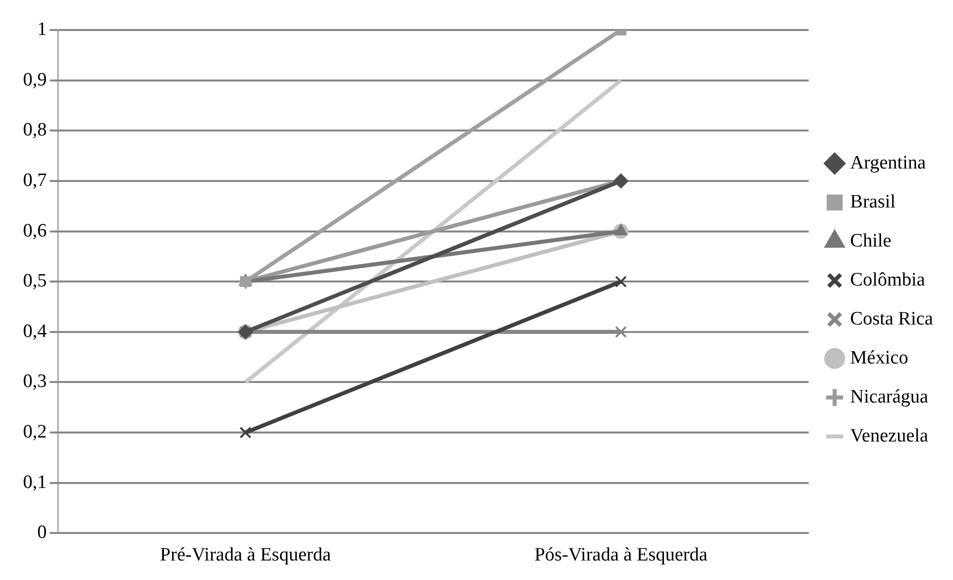 The image size is (953, 580). I want to click on y-tick-label: 0,2, so click(35, 432).